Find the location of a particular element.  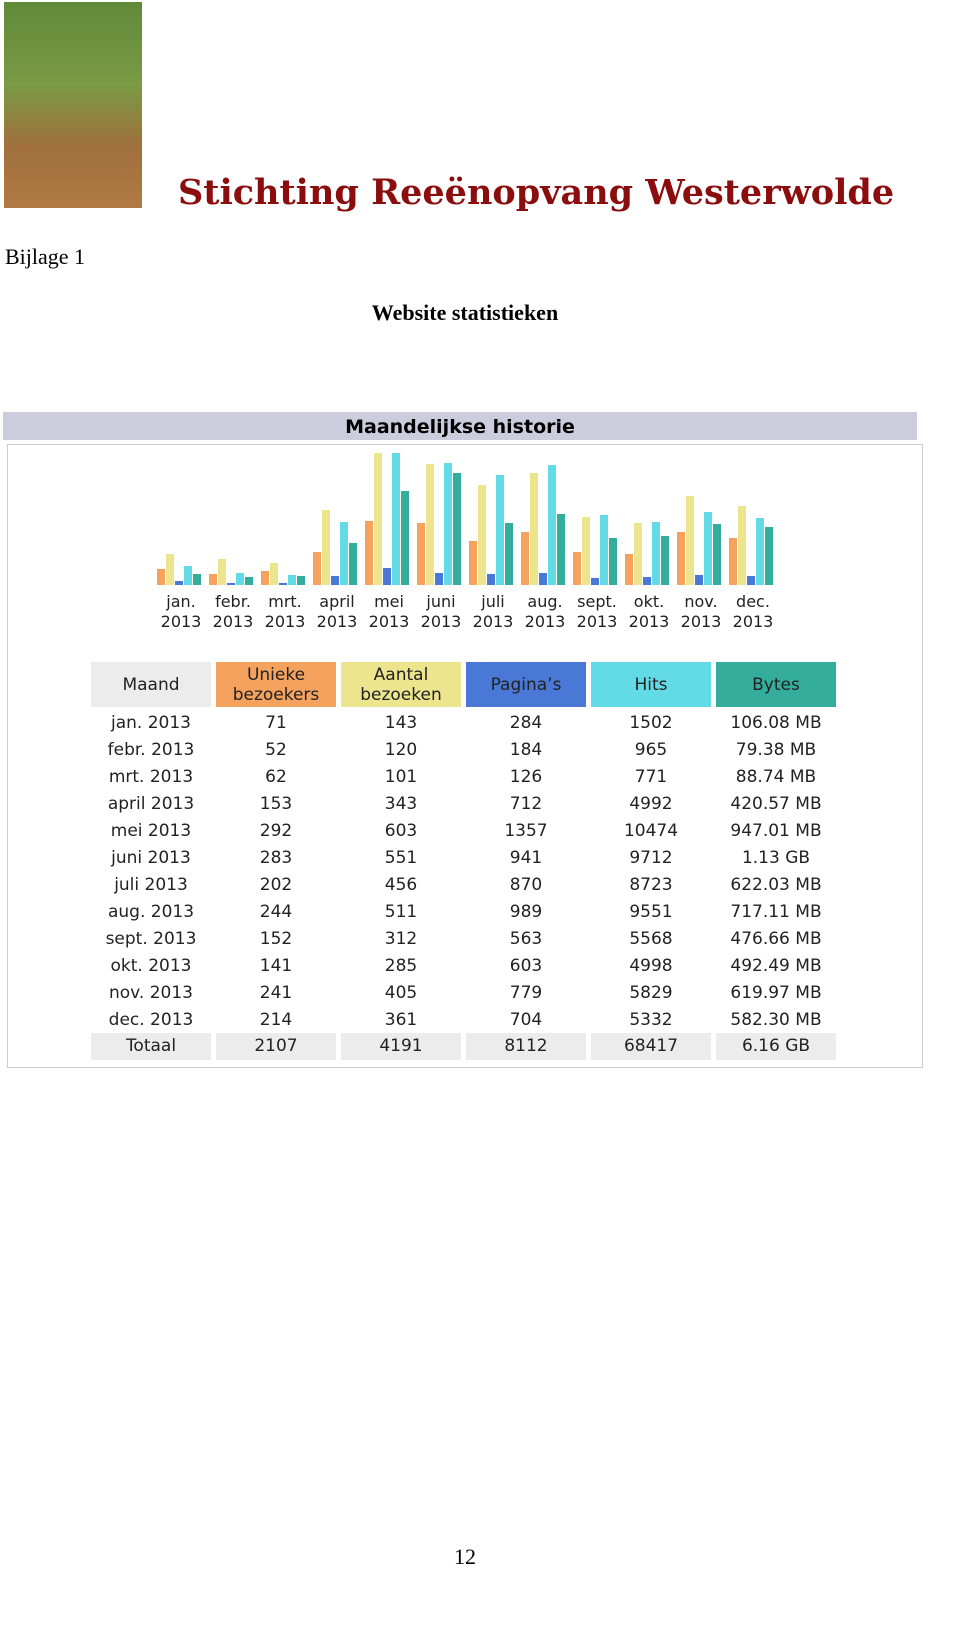

table-cell: 456 is located at coordinates (401, 885).